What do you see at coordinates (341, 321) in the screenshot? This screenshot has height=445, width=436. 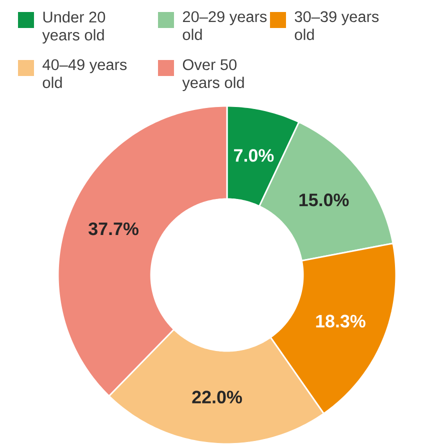 I see `data-label: 18.3%` at bounding box center [341, 321].